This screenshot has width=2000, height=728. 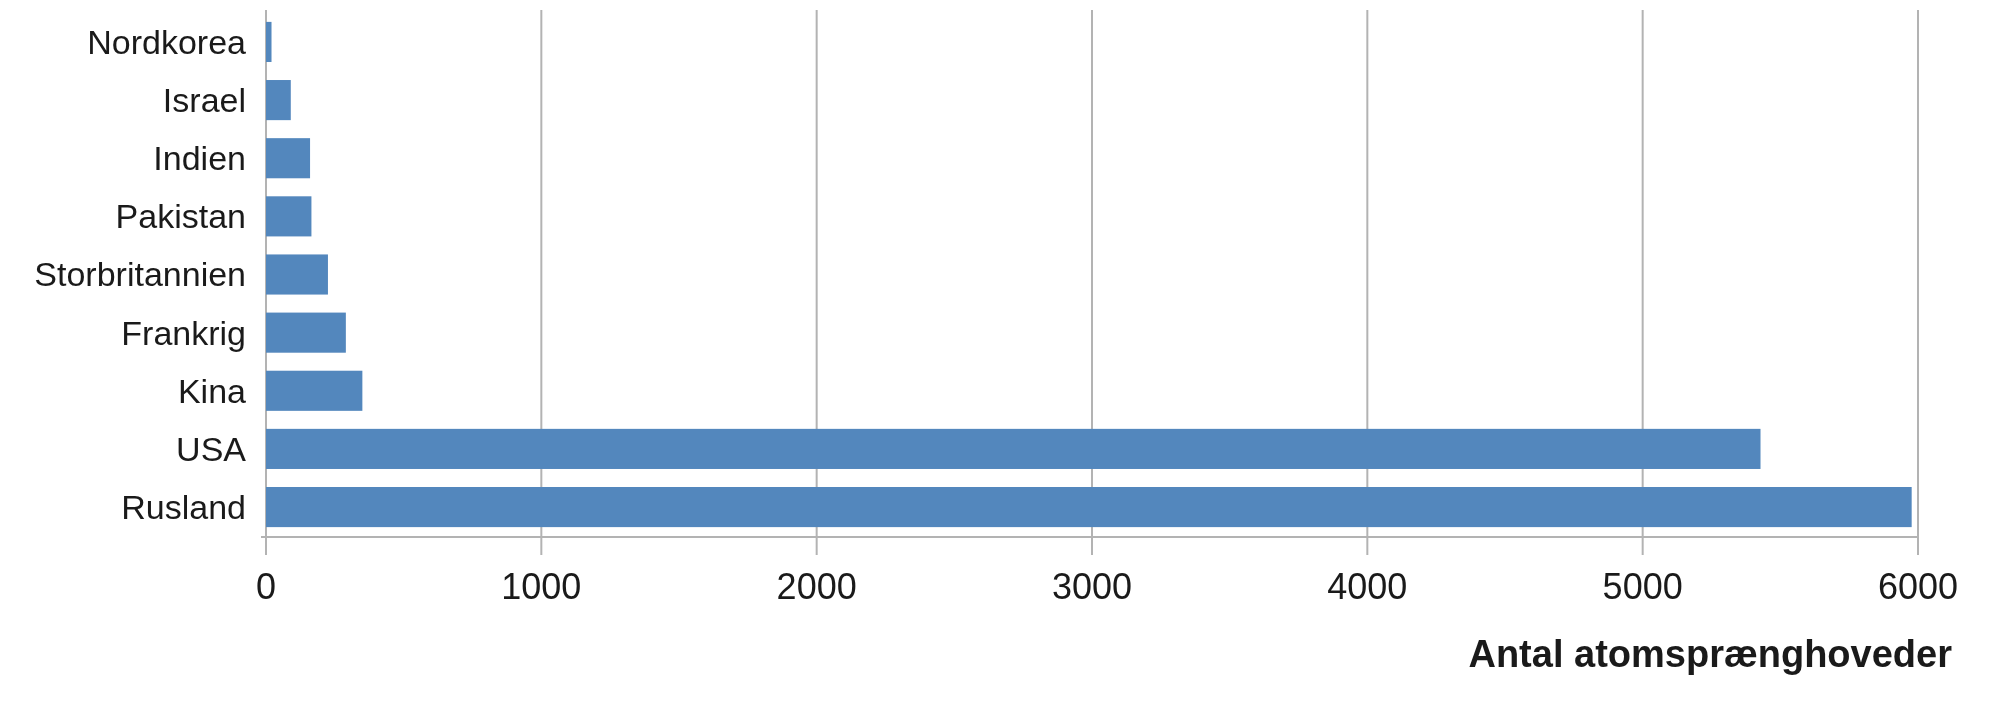 What do you see at coordinates (1092, 586) in the screenshot?
I see `x-tick-label: 3000` at bounding box center [1092, 586].